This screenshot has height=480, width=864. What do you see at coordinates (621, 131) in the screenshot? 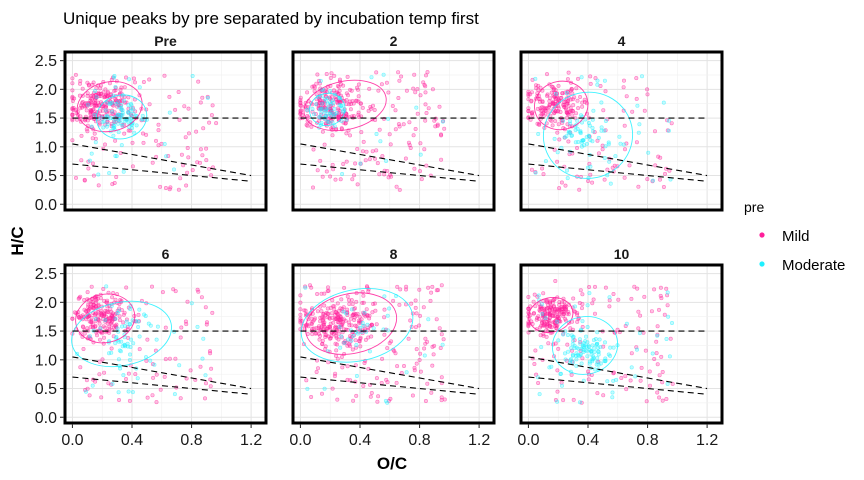
I see `panel-border` at bounding box center [621, 131].